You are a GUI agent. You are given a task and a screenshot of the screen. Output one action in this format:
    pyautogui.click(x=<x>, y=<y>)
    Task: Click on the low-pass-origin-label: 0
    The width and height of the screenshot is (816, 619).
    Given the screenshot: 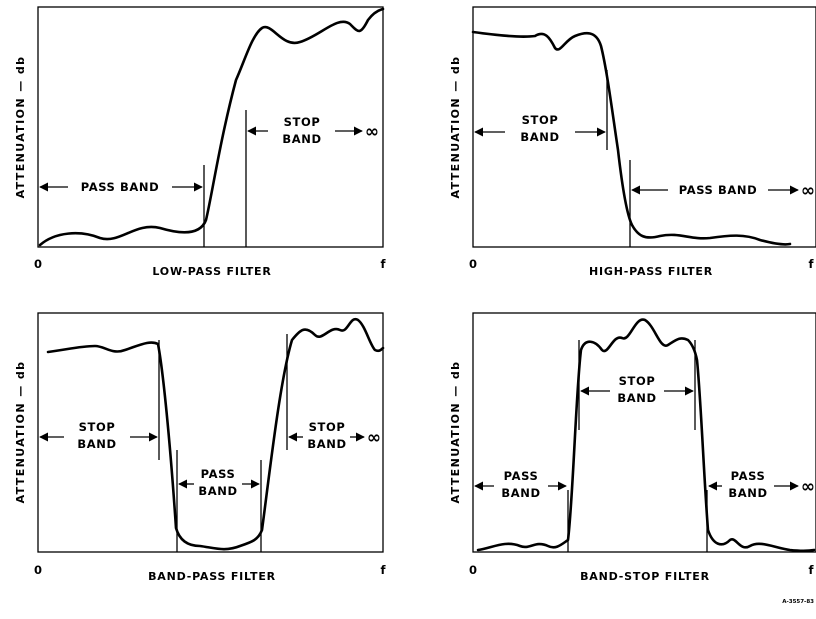 What is the action you would take?
    pyautogui.click(x=38, y=264)
    